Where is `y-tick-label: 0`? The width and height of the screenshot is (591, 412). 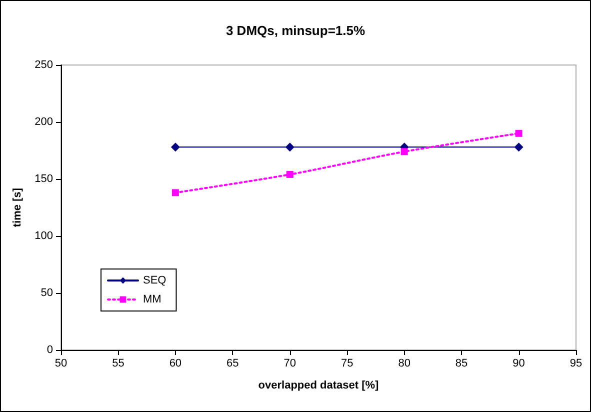
y-tick-label: 0 is located at coordinates (49, 350).